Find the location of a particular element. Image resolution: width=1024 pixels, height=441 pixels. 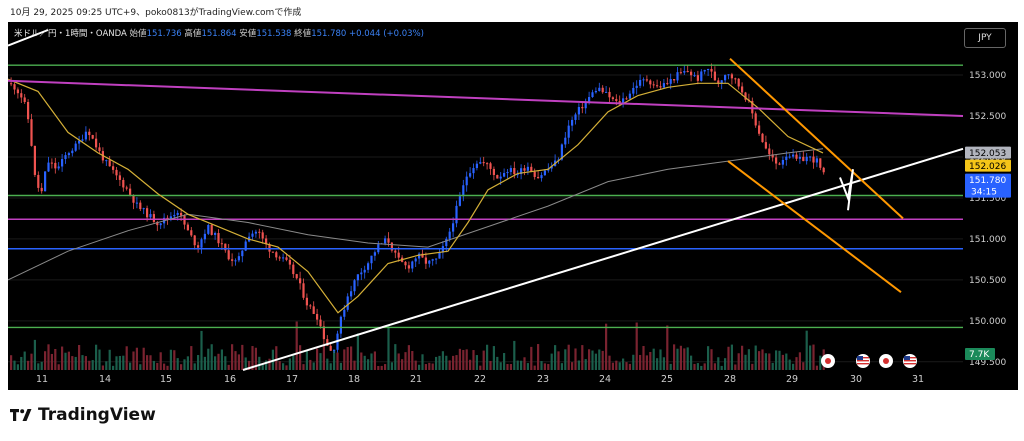

x-tick-label: 22 is located at coordinates (480, 379).